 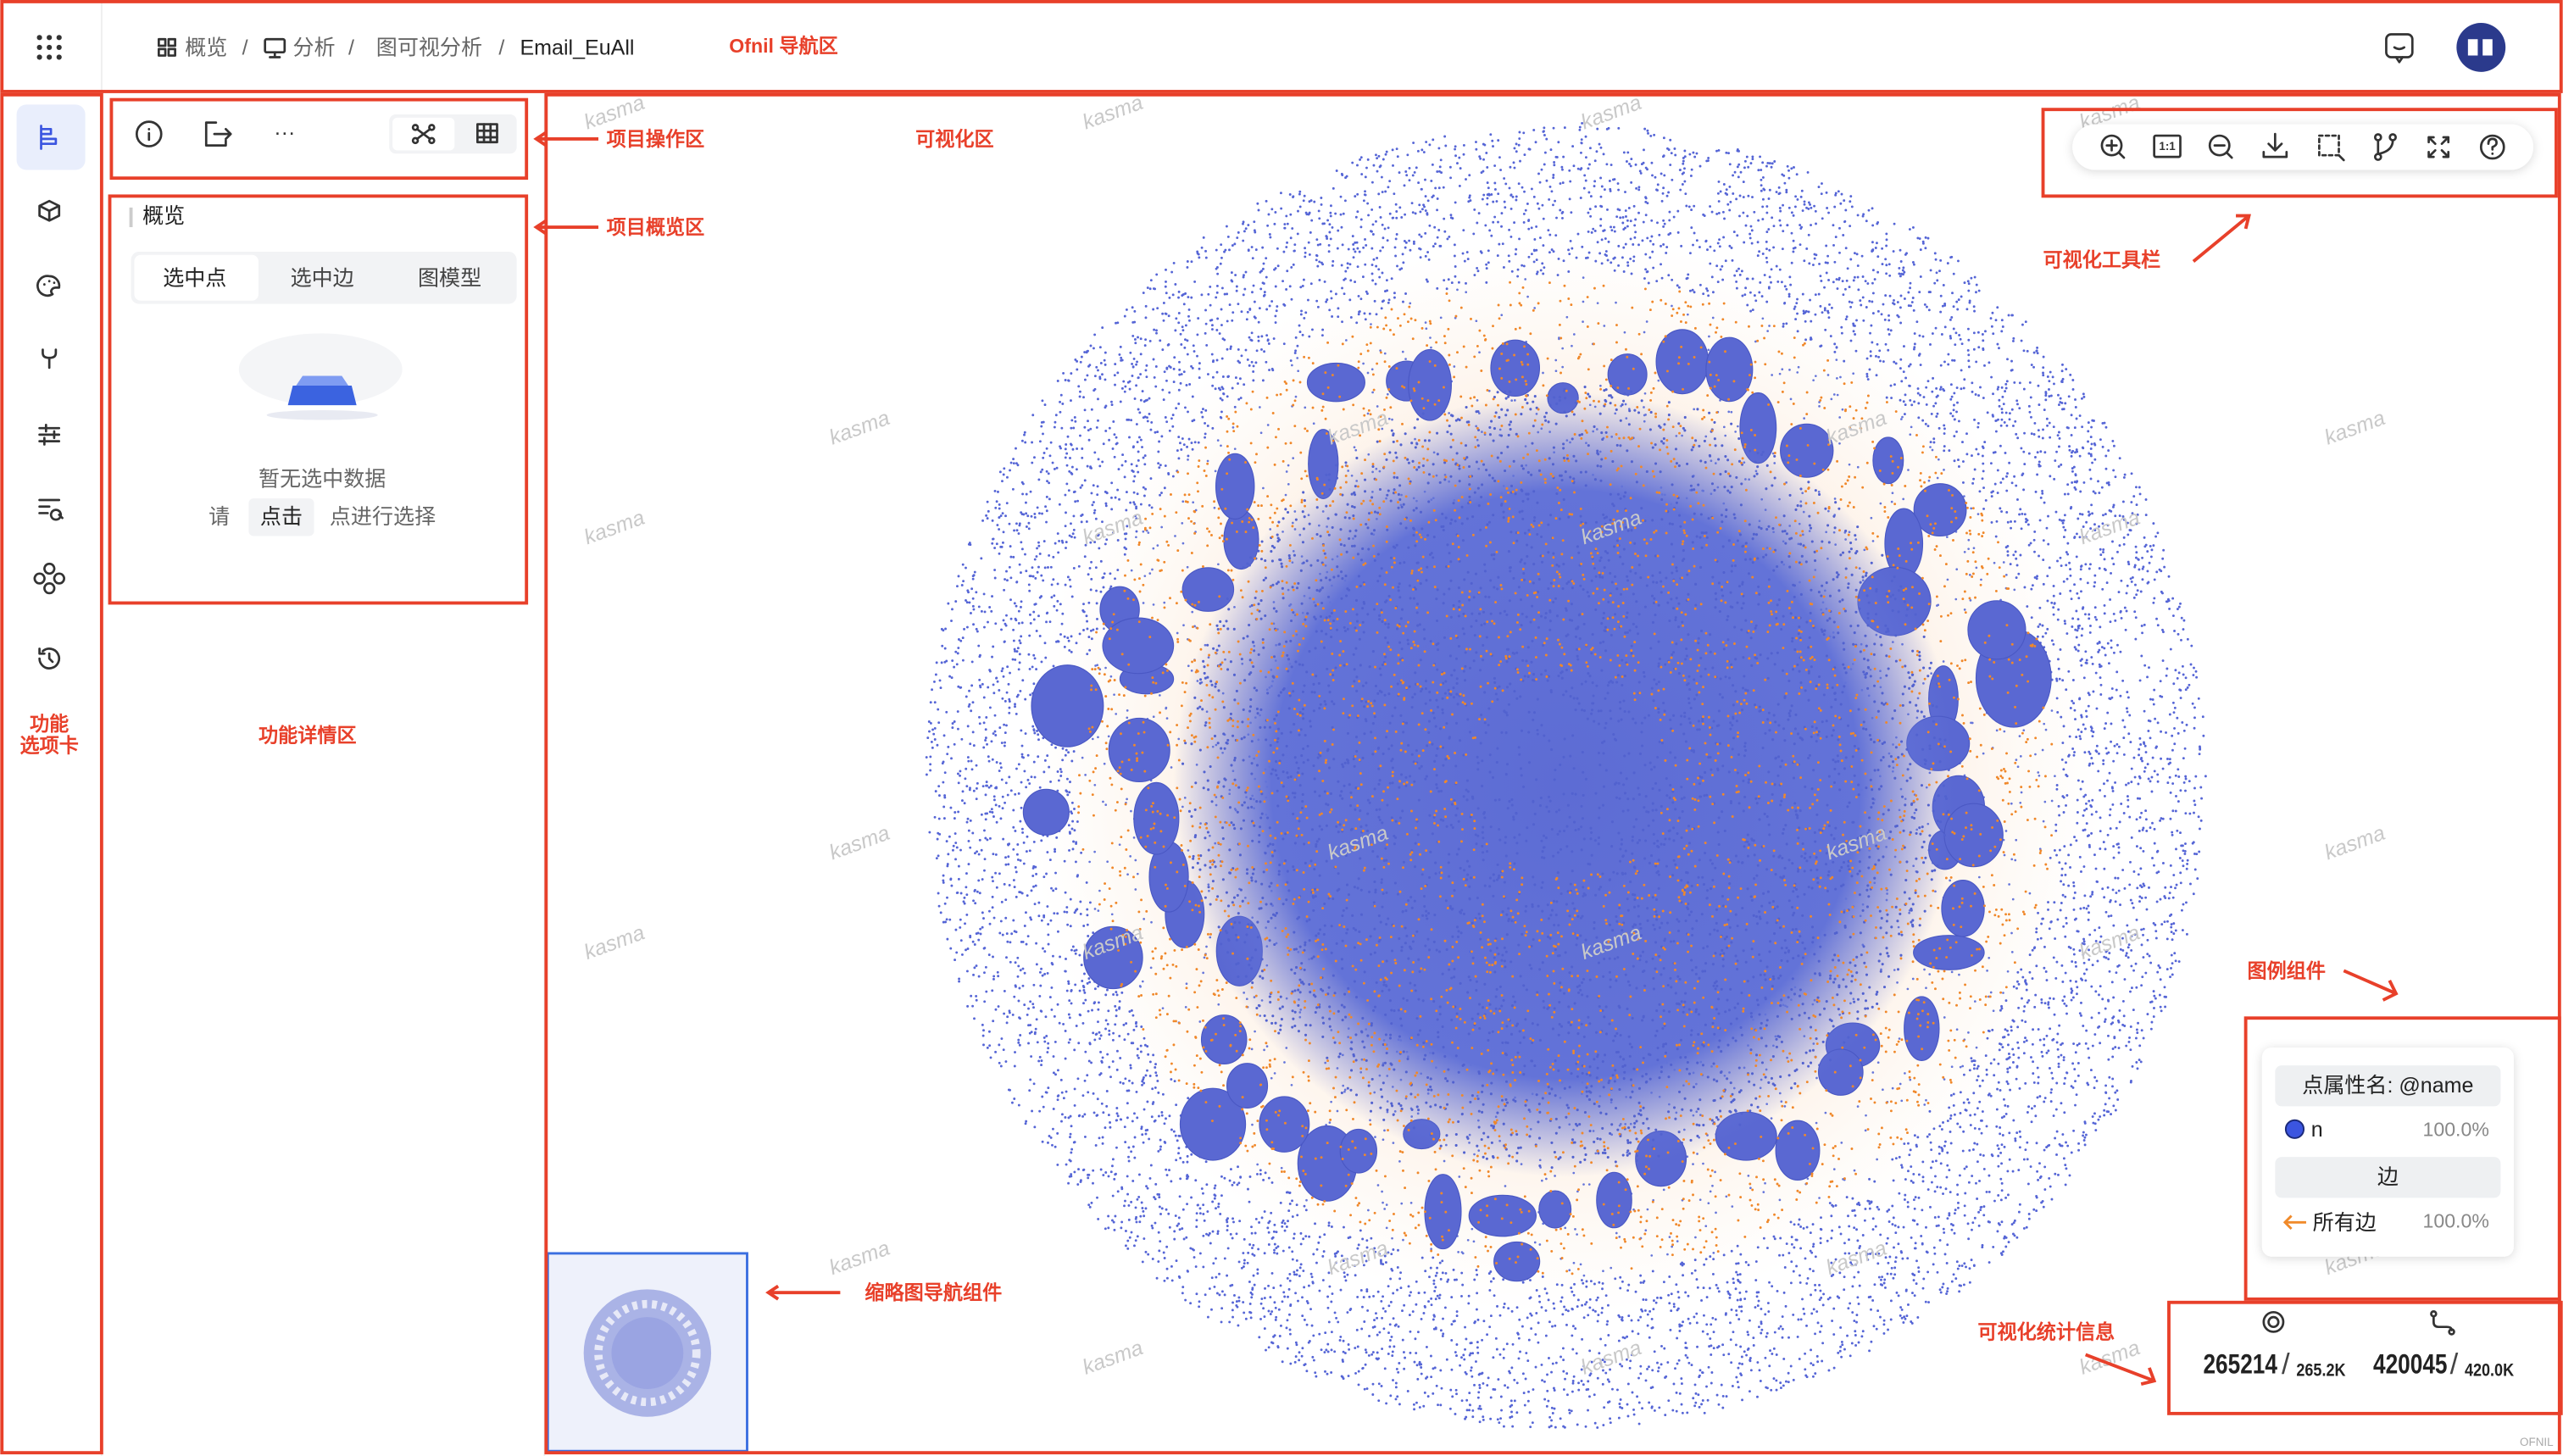 I want to click on lasso-select, so click(x=2385, y=147).